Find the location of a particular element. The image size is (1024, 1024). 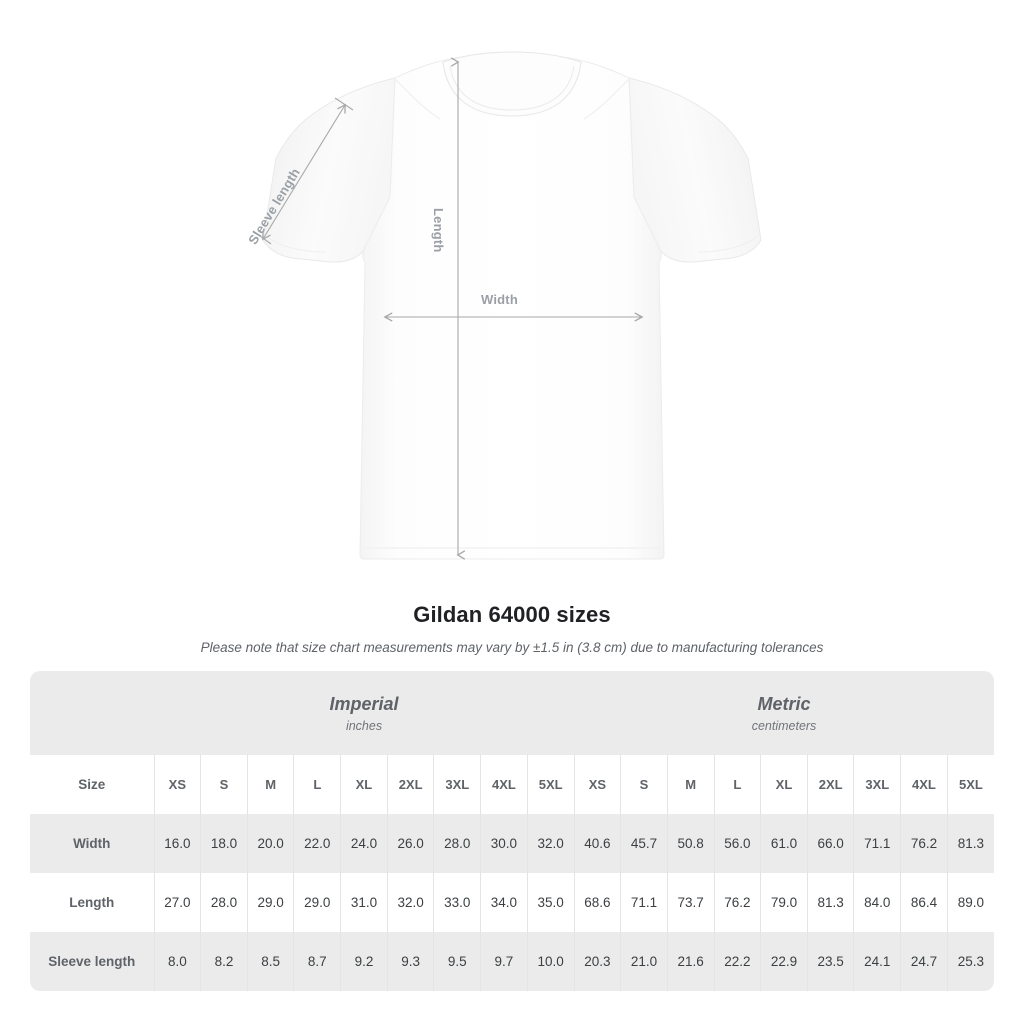

sleeve-metric-s: 21.0 is located at coordinates (644, 961).